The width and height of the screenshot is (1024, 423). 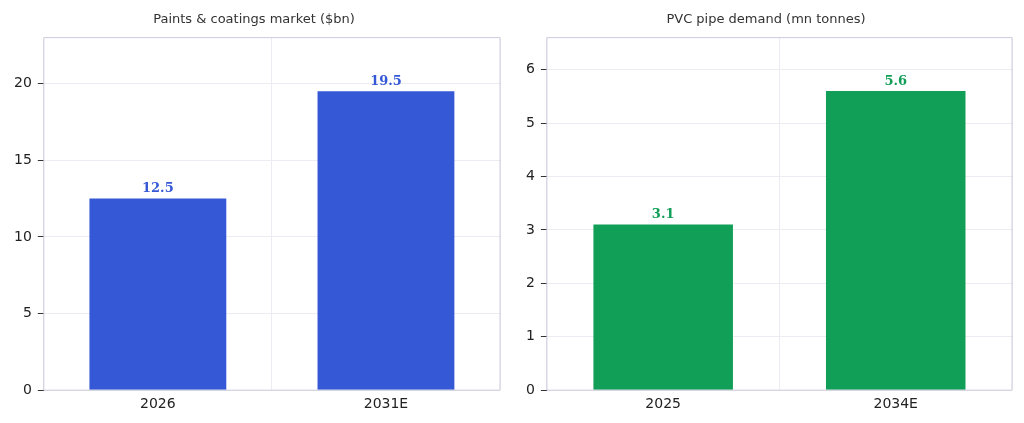 I want to click on y-tick-label: 1, so click(x=530, y=335).